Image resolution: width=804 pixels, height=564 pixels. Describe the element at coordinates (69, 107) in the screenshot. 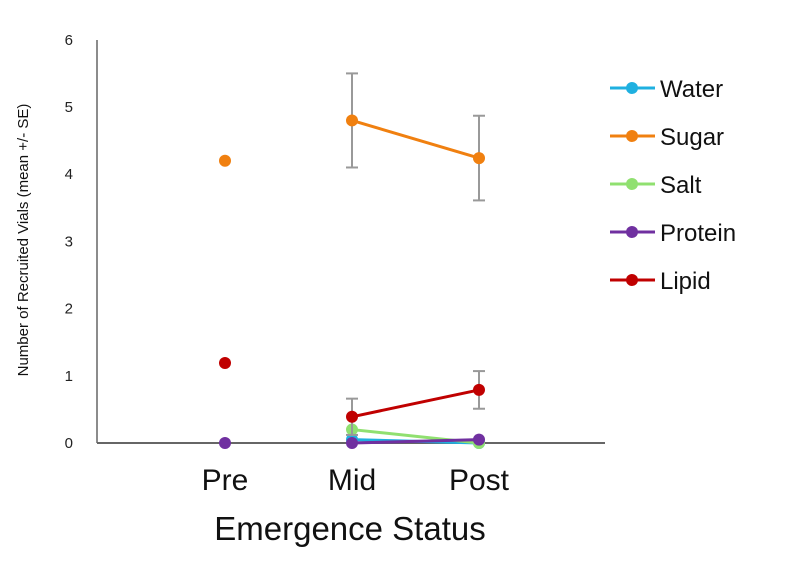

I see `y-tick-label: 5` at that location.